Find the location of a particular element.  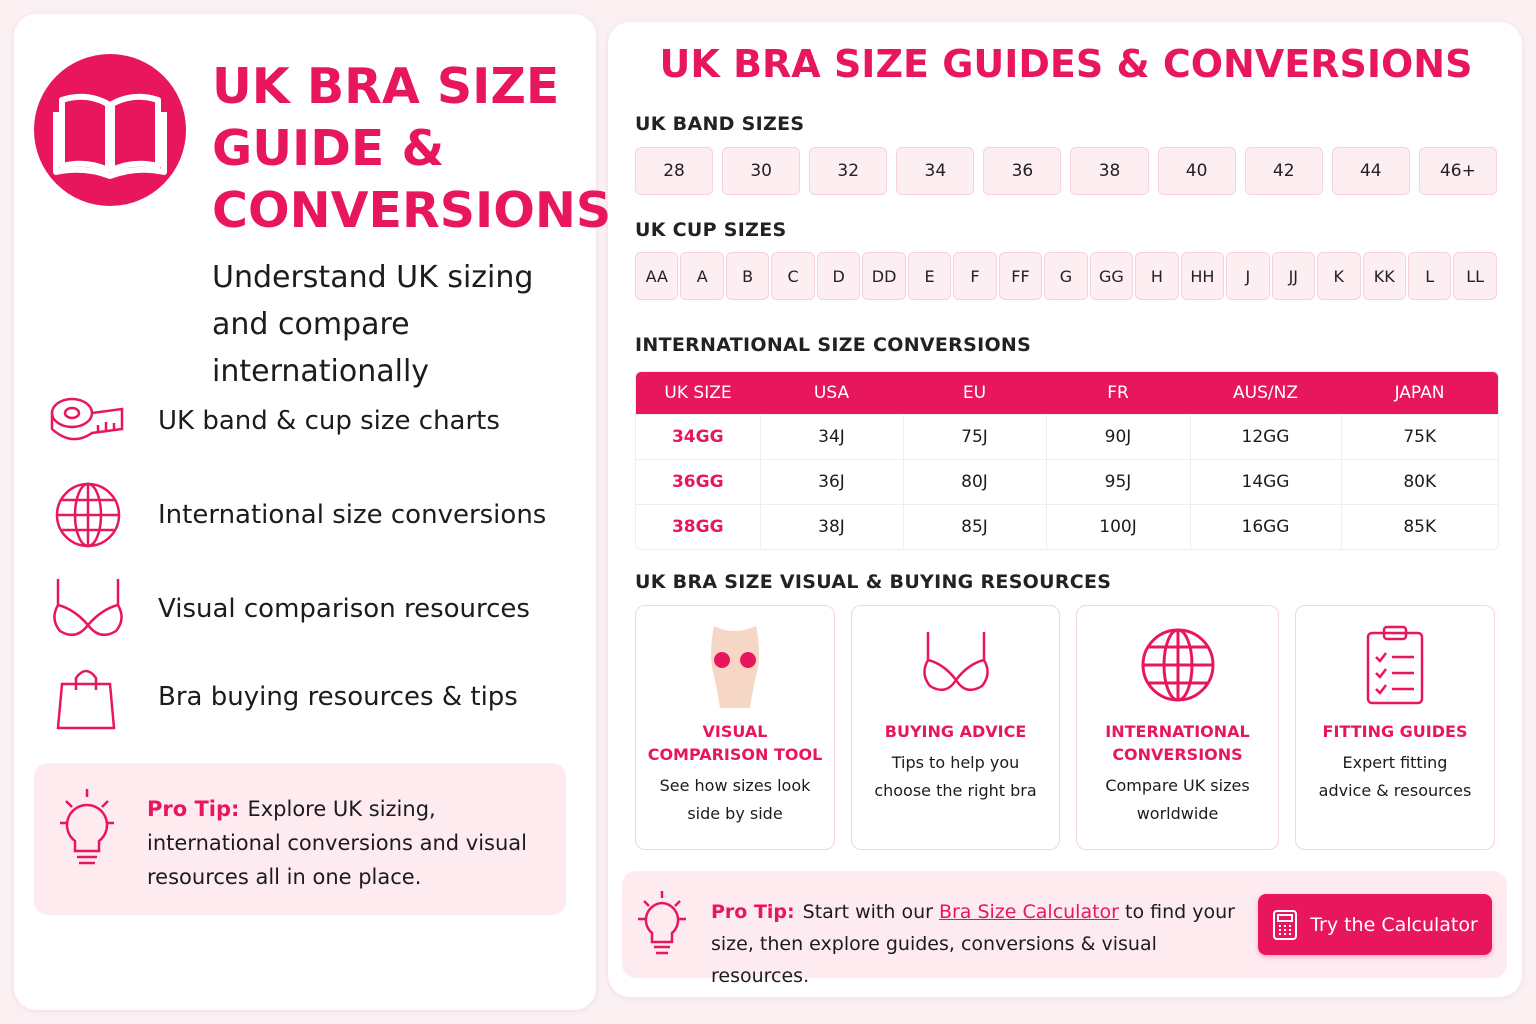

table-cell: 36GG is located at coordinates (698, 482).